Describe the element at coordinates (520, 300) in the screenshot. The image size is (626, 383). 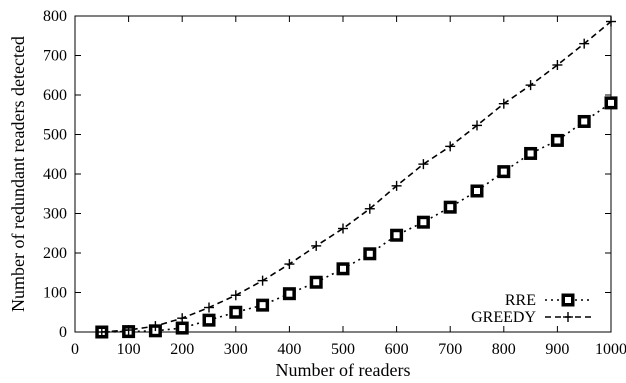
I see `legend-label: RRE` at that location.